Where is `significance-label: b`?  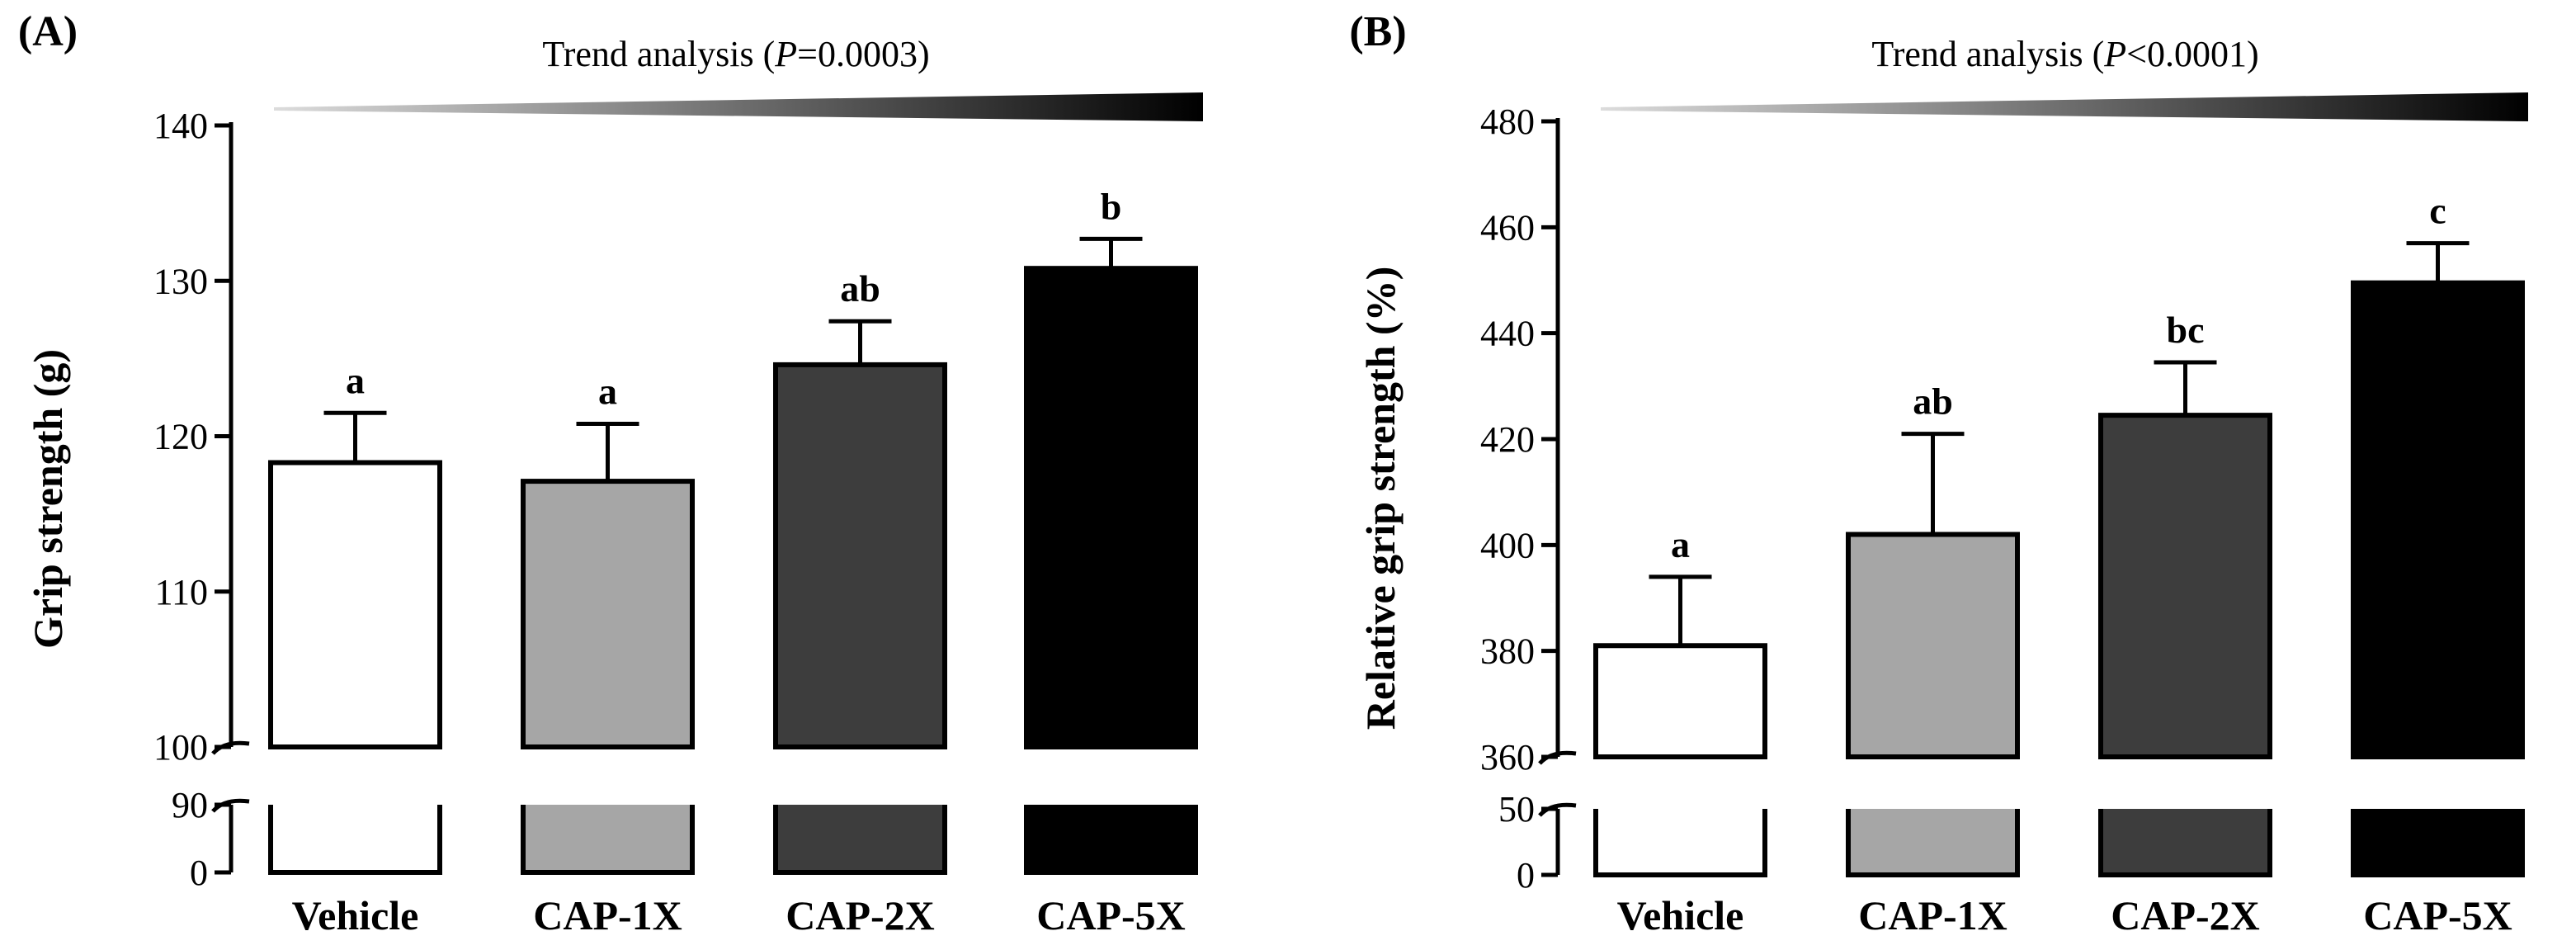
significance-label: b is located at coordinates (1111, 206).